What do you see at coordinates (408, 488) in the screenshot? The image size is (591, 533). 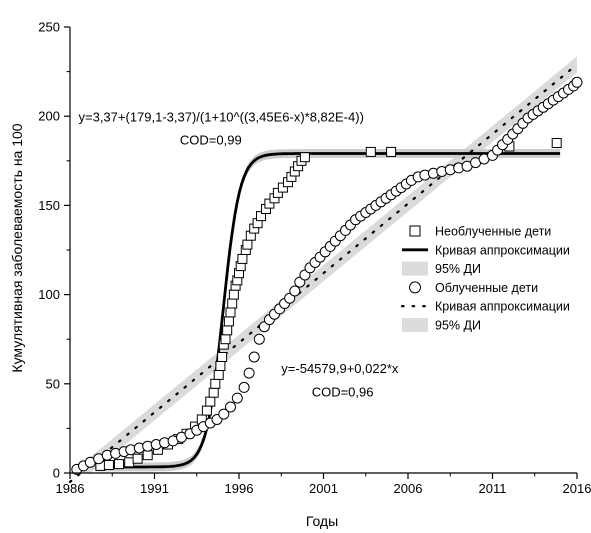 I see `x-tick-label: 2006` at bounding box center [408, 488].